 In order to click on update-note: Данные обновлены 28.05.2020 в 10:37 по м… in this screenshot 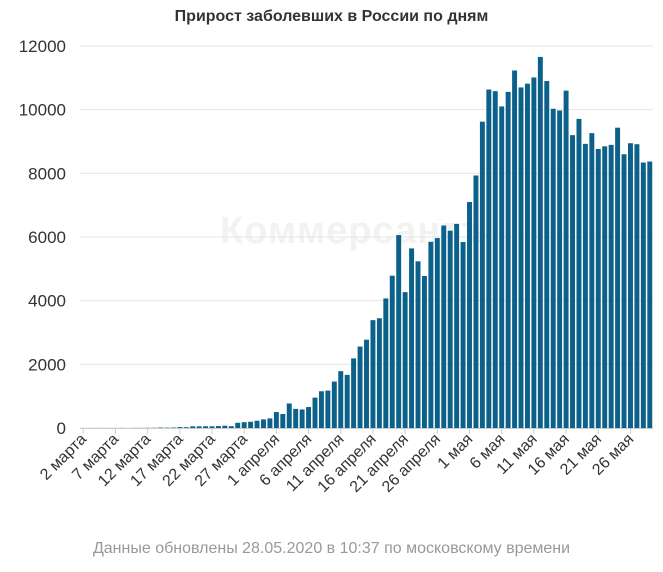, I will do `click(331, 548)`.